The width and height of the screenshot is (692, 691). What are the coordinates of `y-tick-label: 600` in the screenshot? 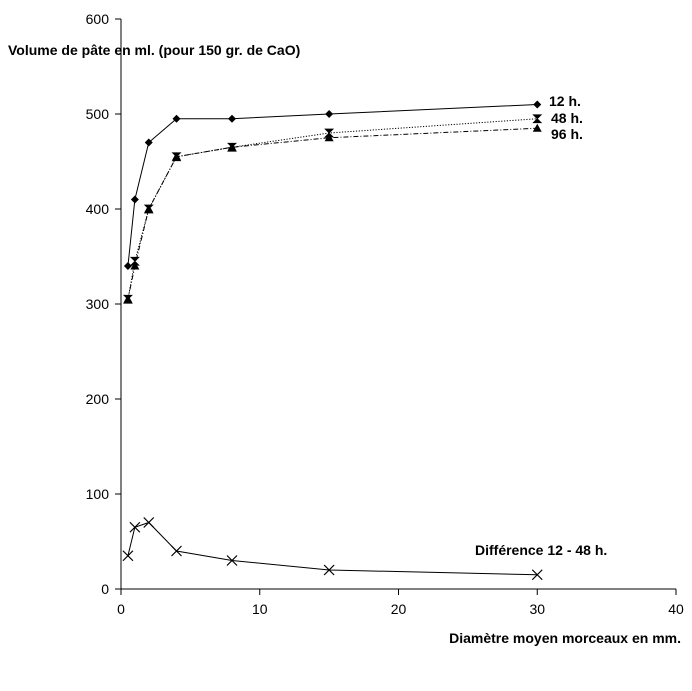 It's located at (98, 19).